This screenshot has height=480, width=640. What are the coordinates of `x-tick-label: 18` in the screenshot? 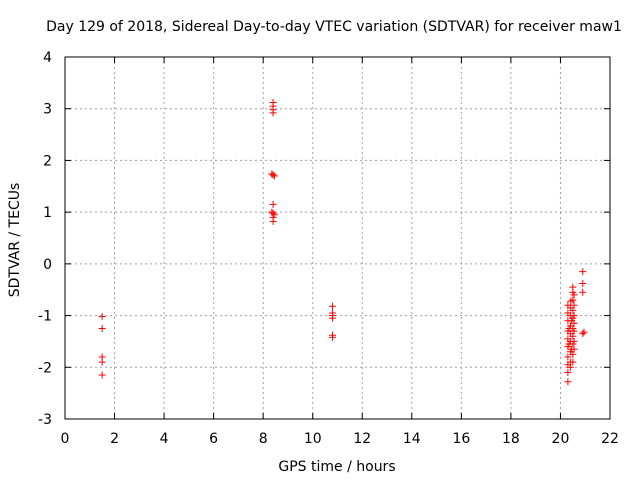 It's located at (511, 439).